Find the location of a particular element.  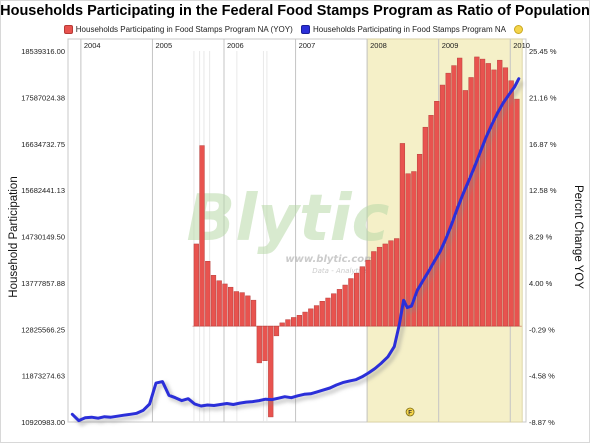

left-axis-title: Household Participation is located at coordinates (14, 236).